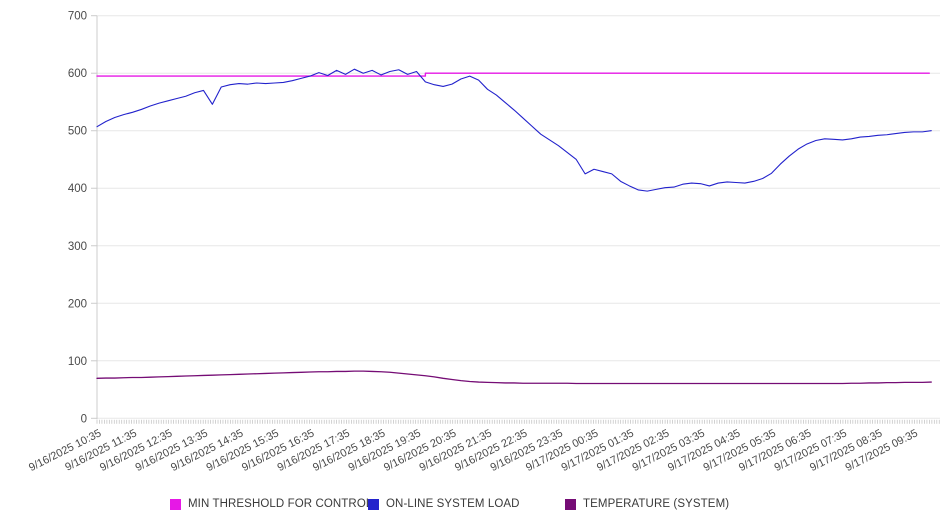  I want to click on svg-text: 500, so click(77, 132).